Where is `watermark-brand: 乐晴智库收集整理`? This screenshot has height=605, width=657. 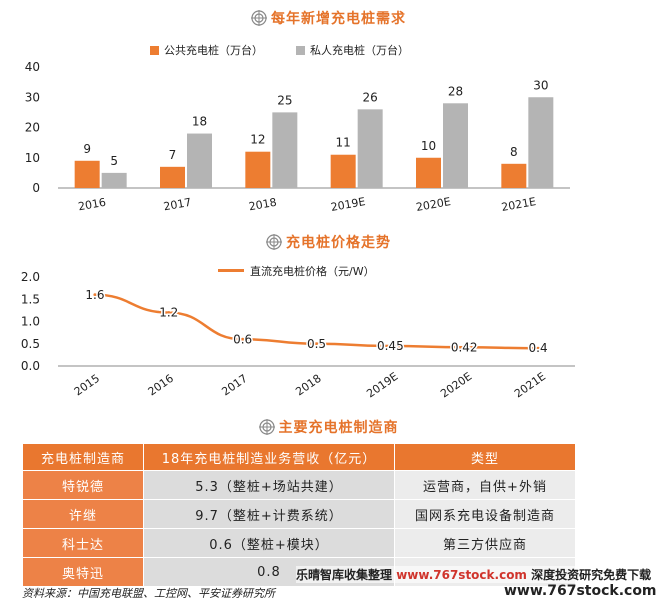
watermark-brand: 乐晴智库收集整理 is located at coordinates (344, 575).